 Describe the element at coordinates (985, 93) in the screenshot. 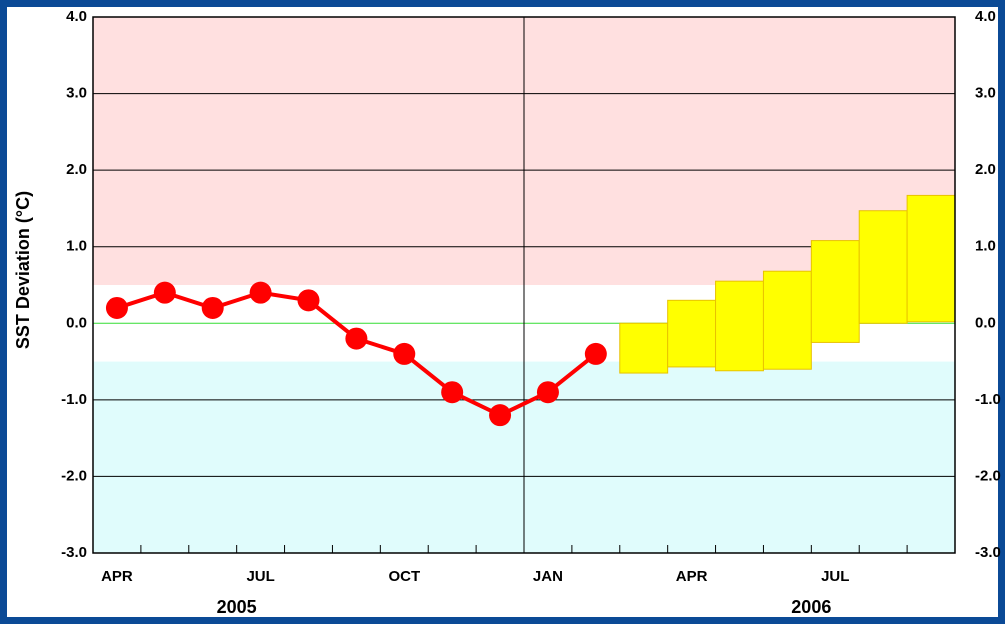

I see `y2-tick-label: 3.0` at that location.